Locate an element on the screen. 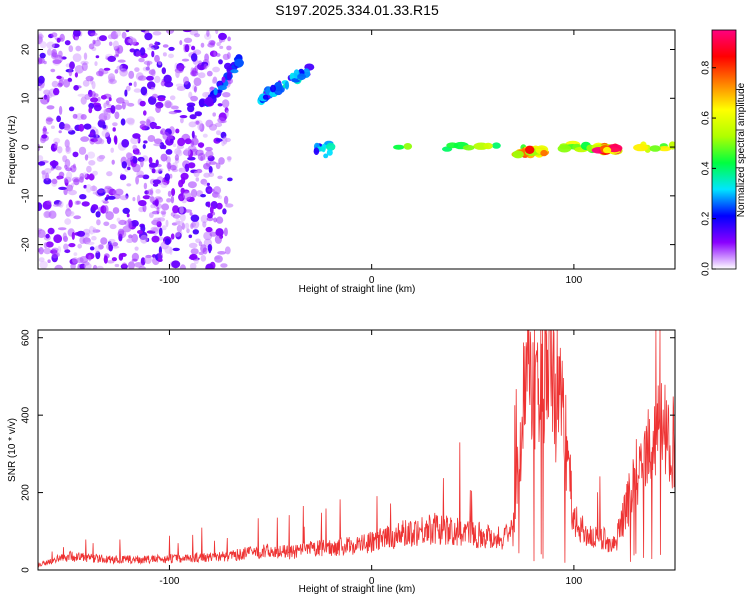 Image resolution: width=750 pixels, height=600 pixels. colorbar-tick-label: 0.6 is located at coordinates (706, 118).